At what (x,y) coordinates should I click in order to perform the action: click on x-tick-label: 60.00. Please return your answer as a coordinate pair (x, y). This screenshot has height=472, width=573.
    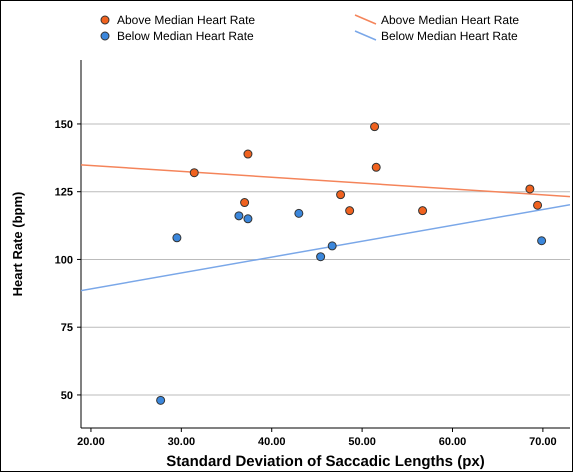
    Looking at the image, I should click on (452, 442).